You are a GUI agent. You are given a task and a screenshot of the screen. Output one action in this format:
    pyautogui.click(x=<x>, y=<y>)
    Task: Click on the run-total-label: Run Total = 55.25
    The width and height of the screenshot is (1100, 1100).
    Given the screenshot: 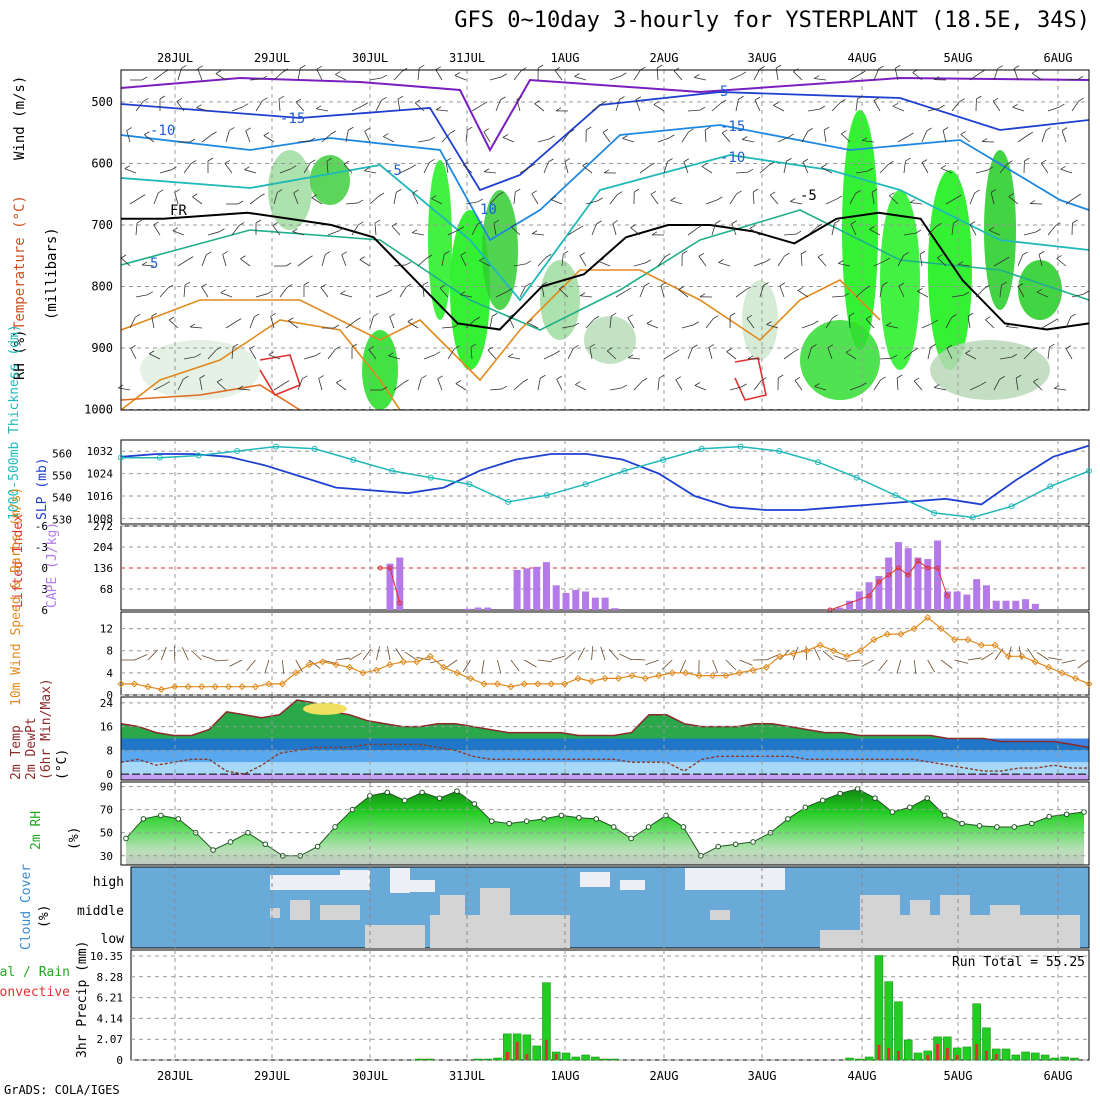 What is the action you would take?
    pyautogui.click(x=1018, y=962)
    